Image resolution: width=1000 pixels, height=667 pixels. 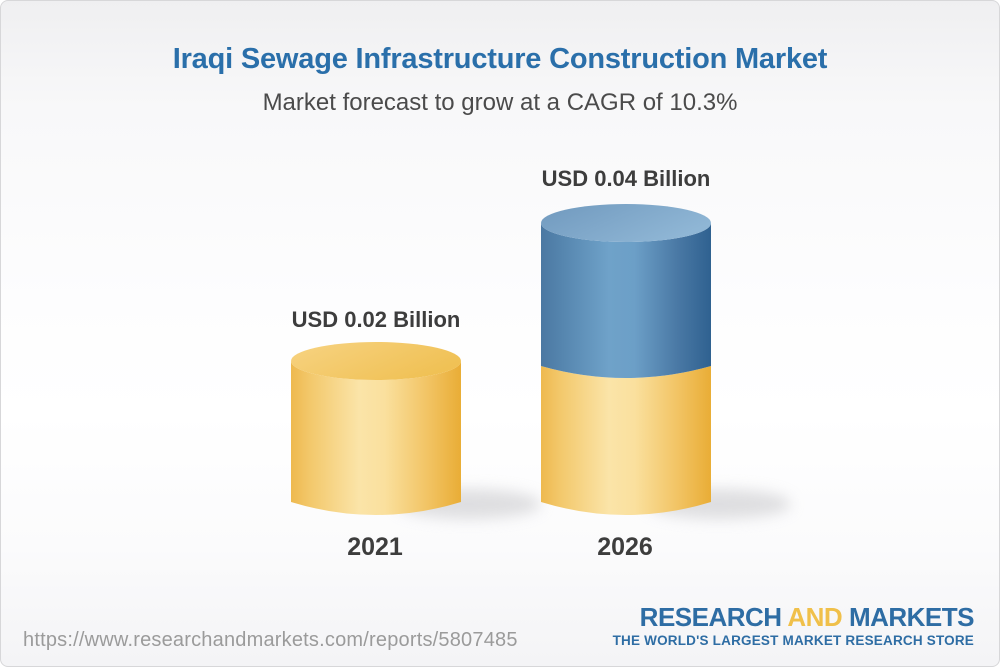 I want to click on bar-2026-top, so click(x=626, y=223).